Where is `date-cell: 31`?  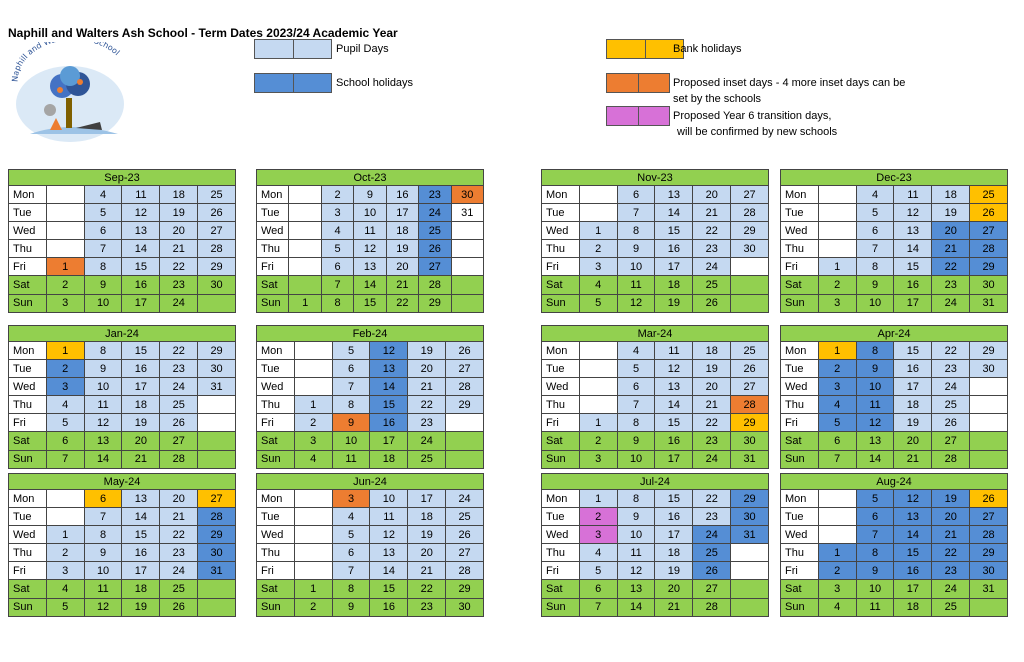
date-cell: 31 is located at coordinates (988, 589).